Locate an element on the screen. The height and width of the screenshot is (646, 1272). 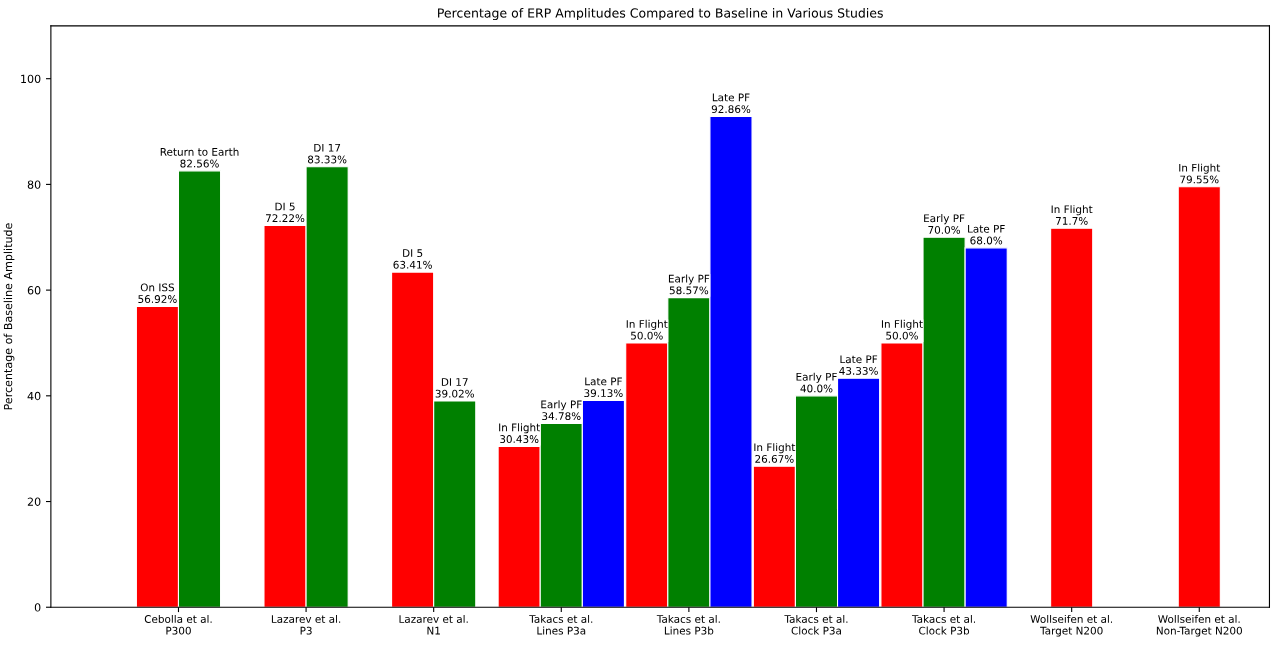
x-tick-label: Wollseifen et al. Non-Target N200 is located at coordinates (1199, 625).